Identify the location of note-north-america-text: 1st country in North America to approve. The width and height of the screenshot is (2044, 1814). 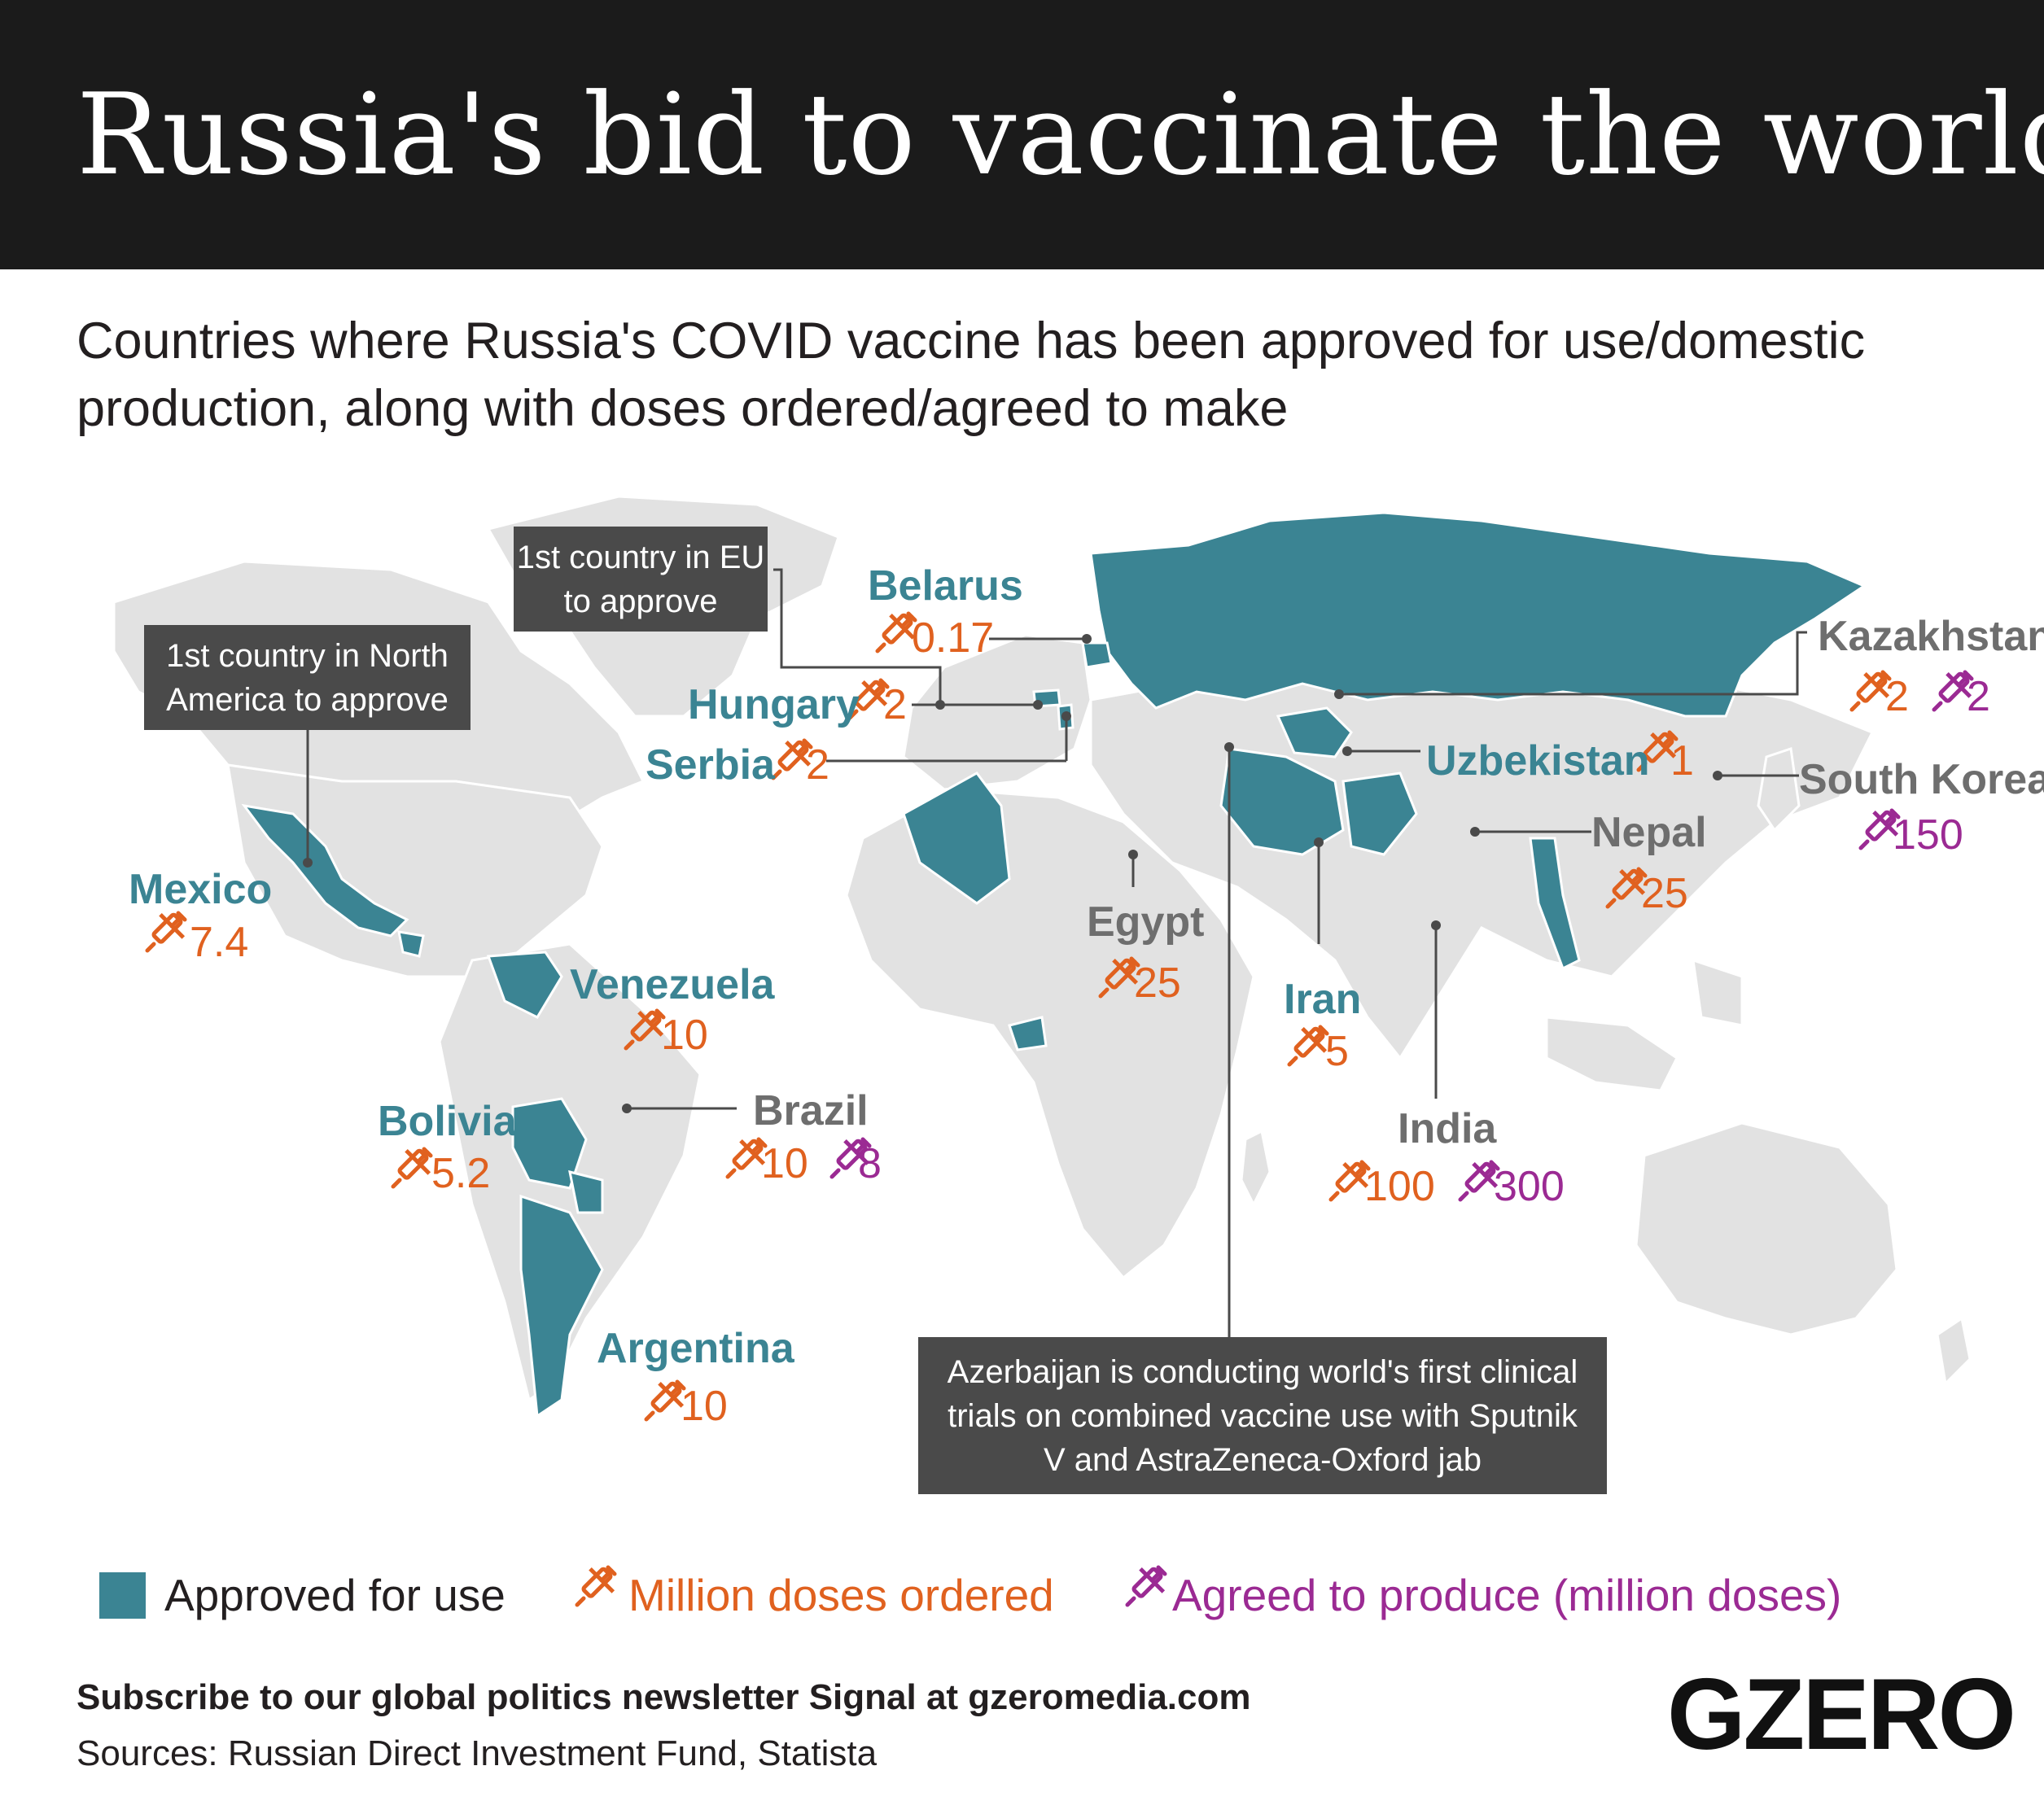
(307, 677).